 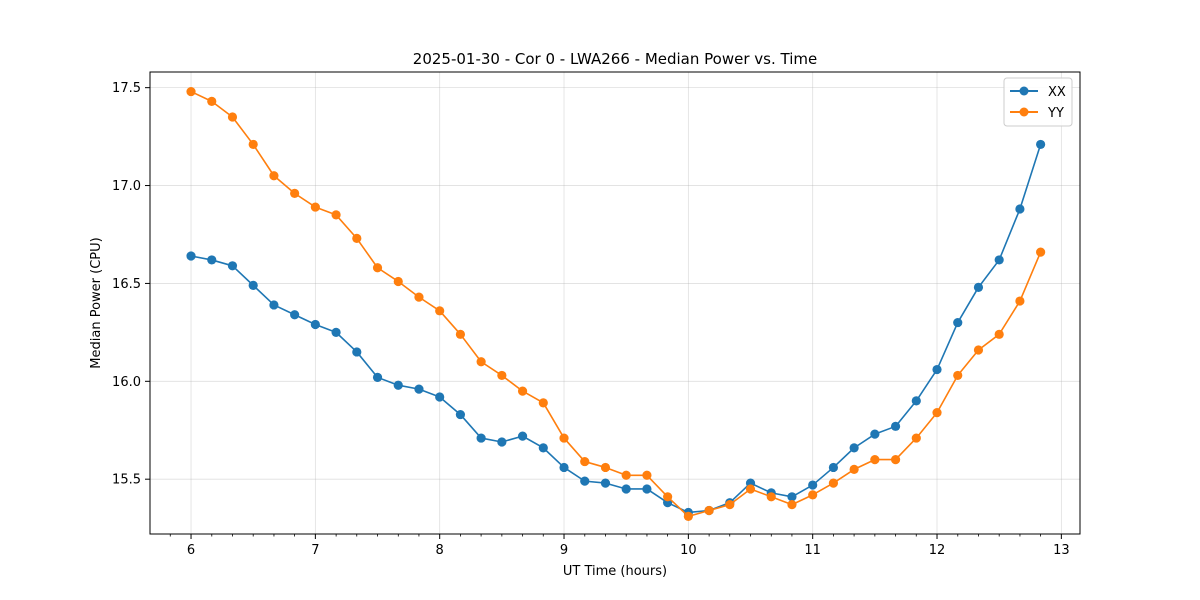 I want to click on x-tick-label: 12, so click(x=937, y=550).